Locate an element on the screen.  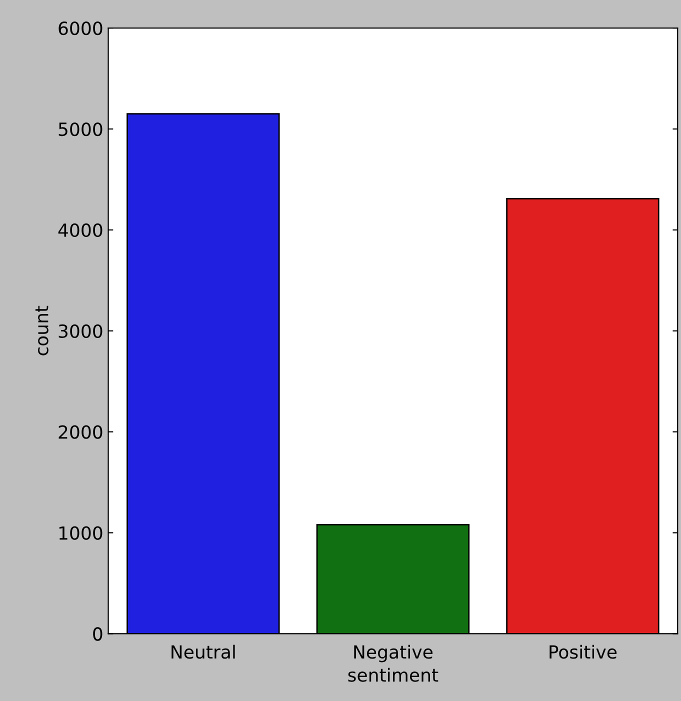
x-tick-label: Positive is located at coordinates (583, 651).